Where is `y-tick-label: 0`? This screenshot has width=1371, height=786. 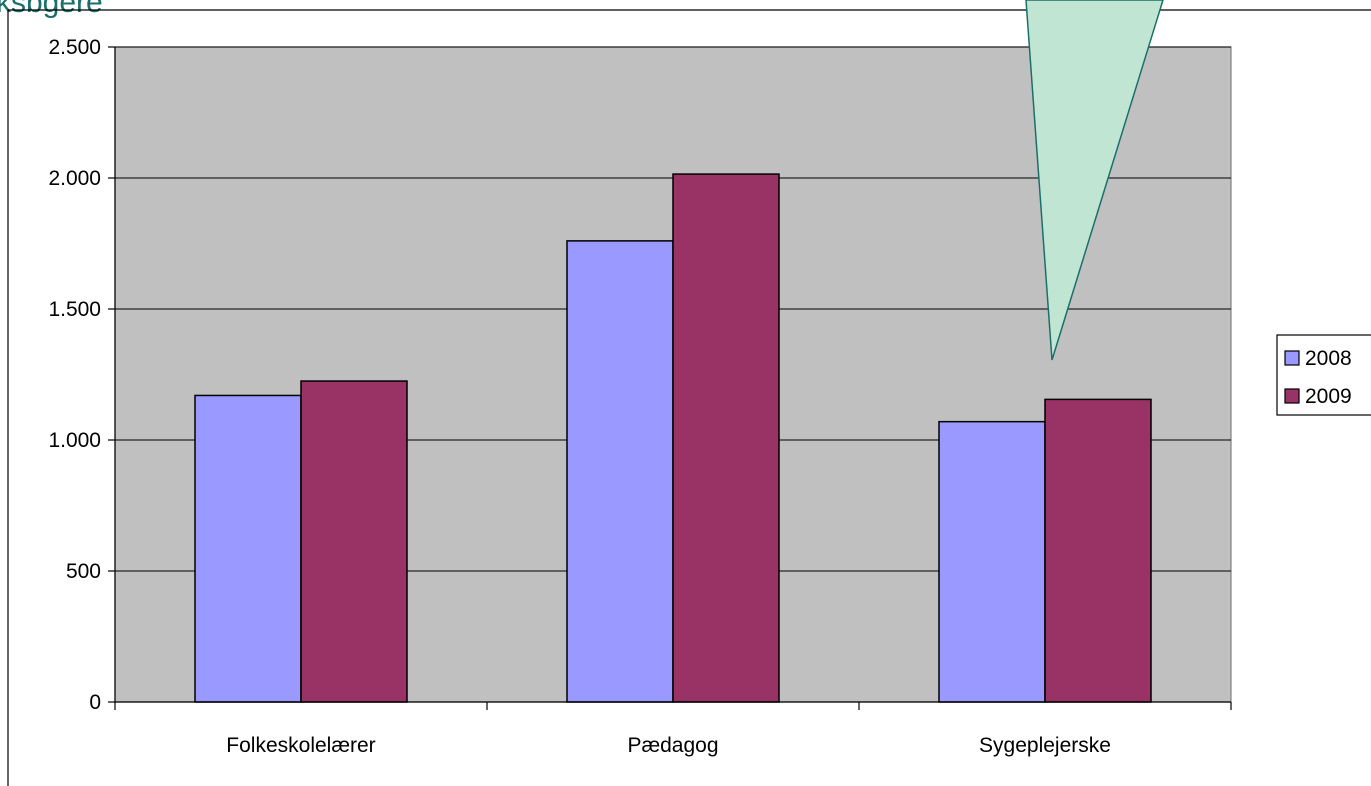
y-tick-label: 0 is located at coordinates (95, 702).